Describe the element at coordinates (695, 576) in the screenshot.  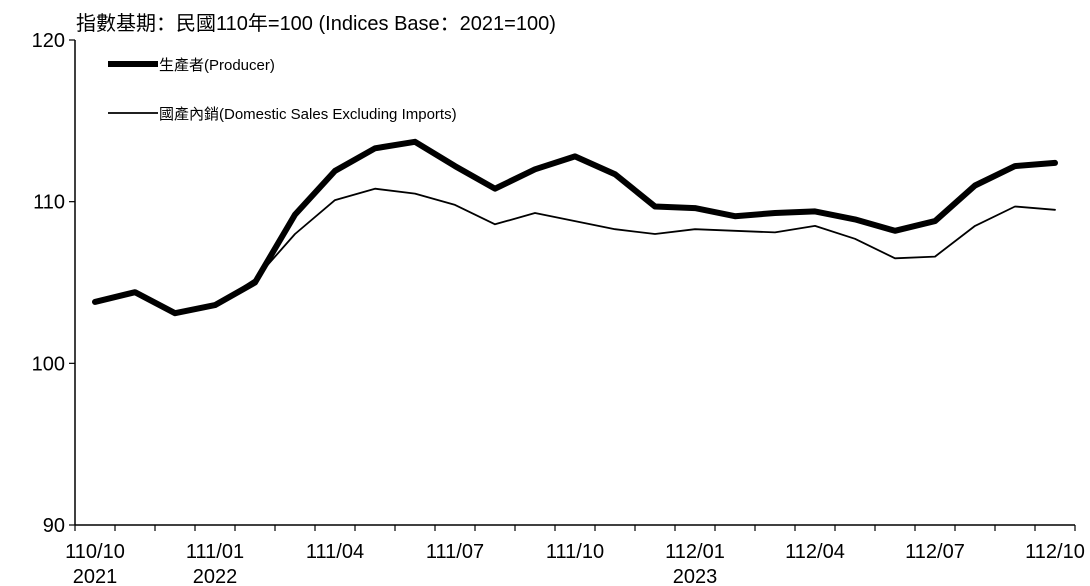
I see `x-tick-year-label: 2023` at that location.